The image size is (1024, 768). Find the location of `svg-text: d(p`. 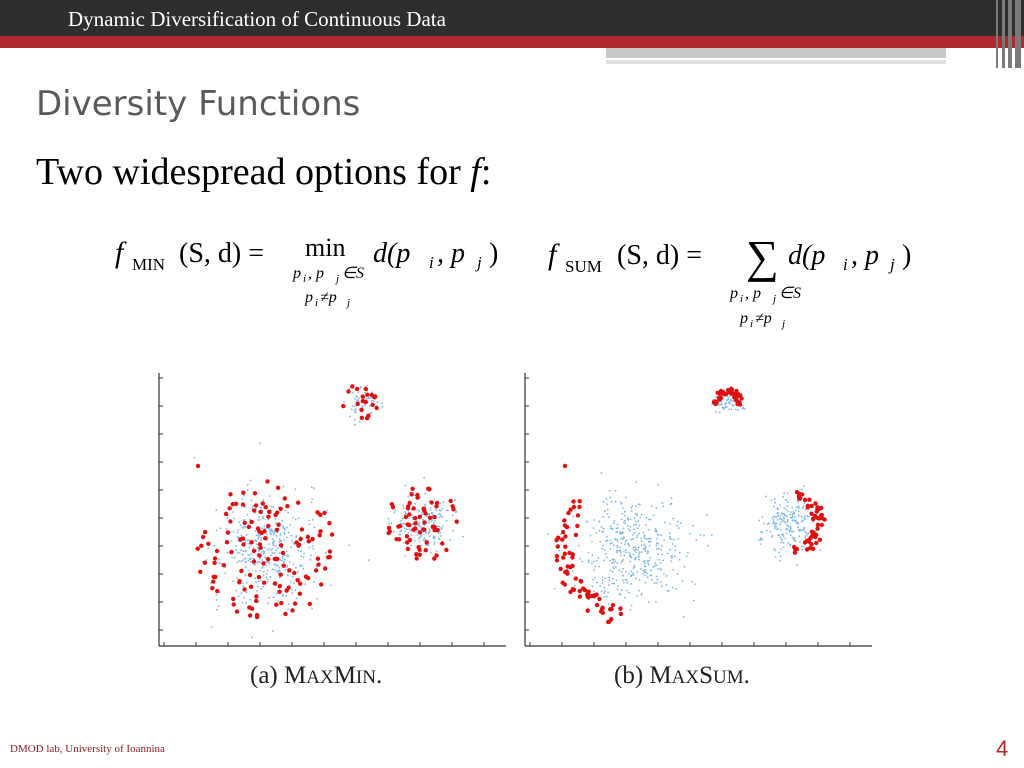

svg-text: d(p is located at coordinates (806, 255).